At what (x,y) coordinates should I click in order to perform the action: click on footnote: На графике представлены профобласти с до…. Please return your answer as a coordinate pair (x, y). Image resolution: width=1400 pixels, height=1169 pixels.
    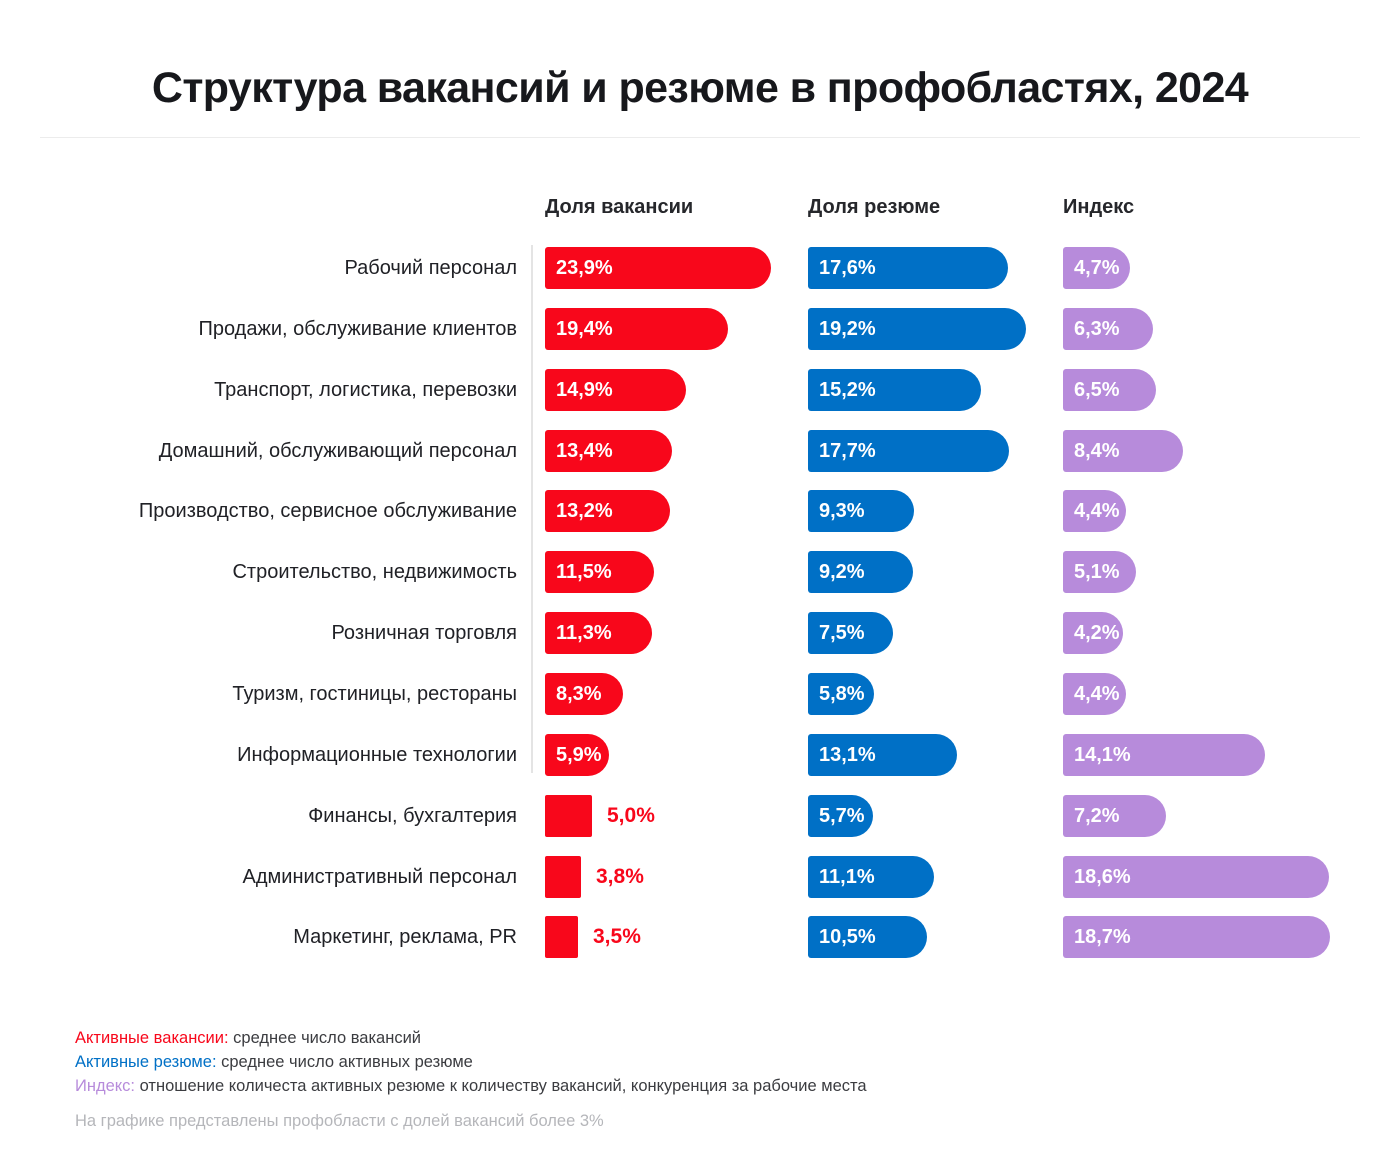
    Looking at the image, I should click on (339, 1121).